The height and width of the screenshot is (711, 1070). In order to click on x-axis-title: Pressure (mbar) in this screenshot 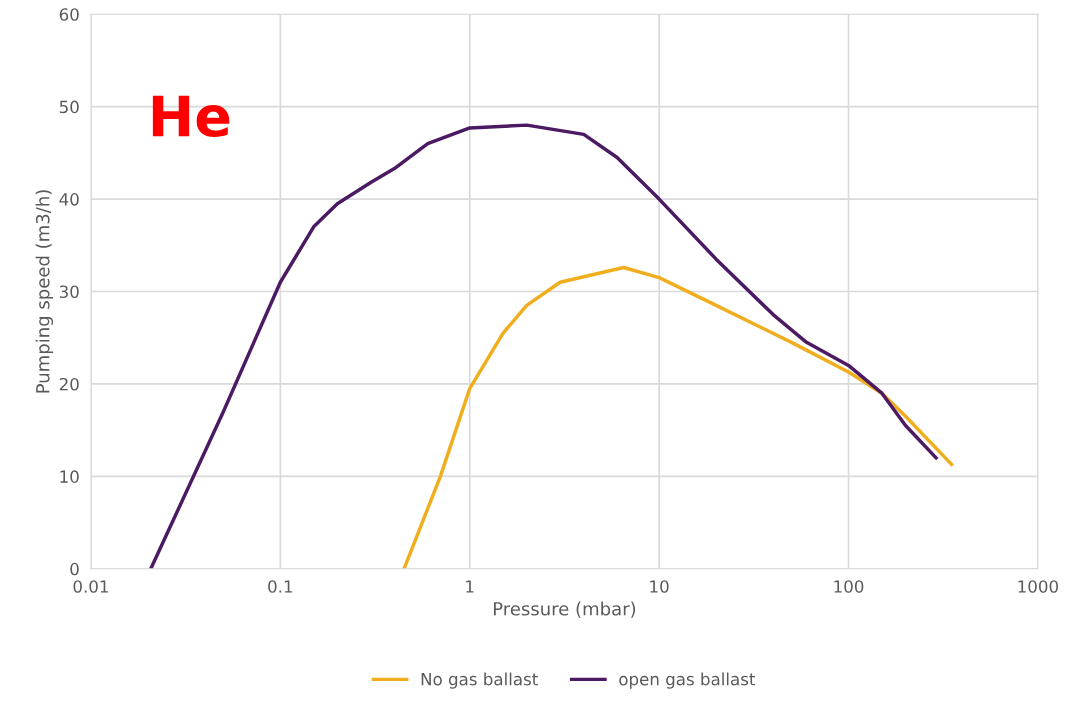, I will do `click(564, 609)`.